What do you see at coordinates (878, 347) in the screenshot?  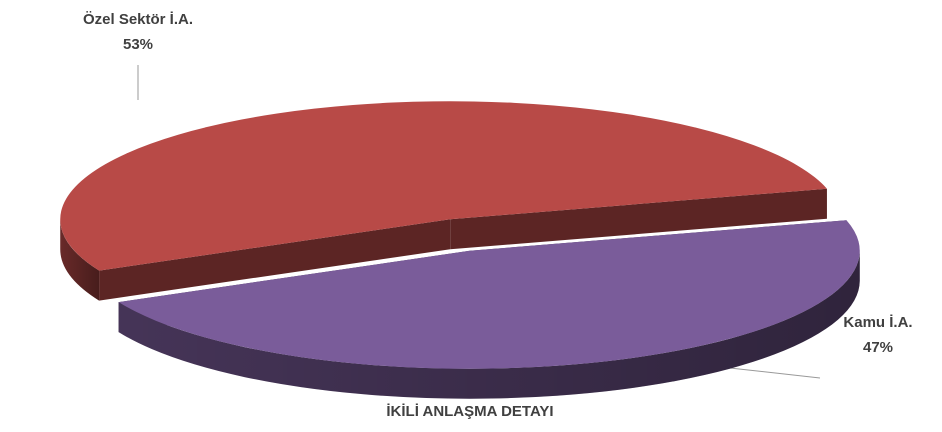 I see `value-label: 47%` at bounding box center [878, 347].